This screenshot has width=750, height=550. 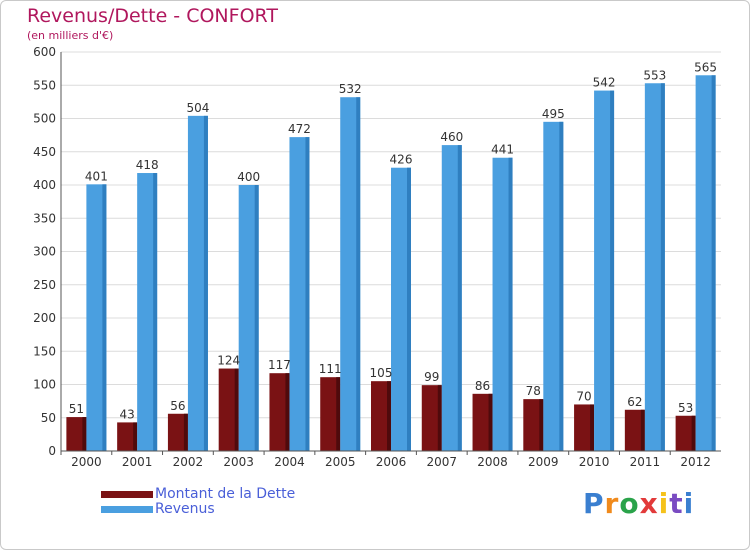 What do you see at coordinates (553, 114) in the screenshot?
I see `data-label-revenus: 495` at bounding box center [553, 114].